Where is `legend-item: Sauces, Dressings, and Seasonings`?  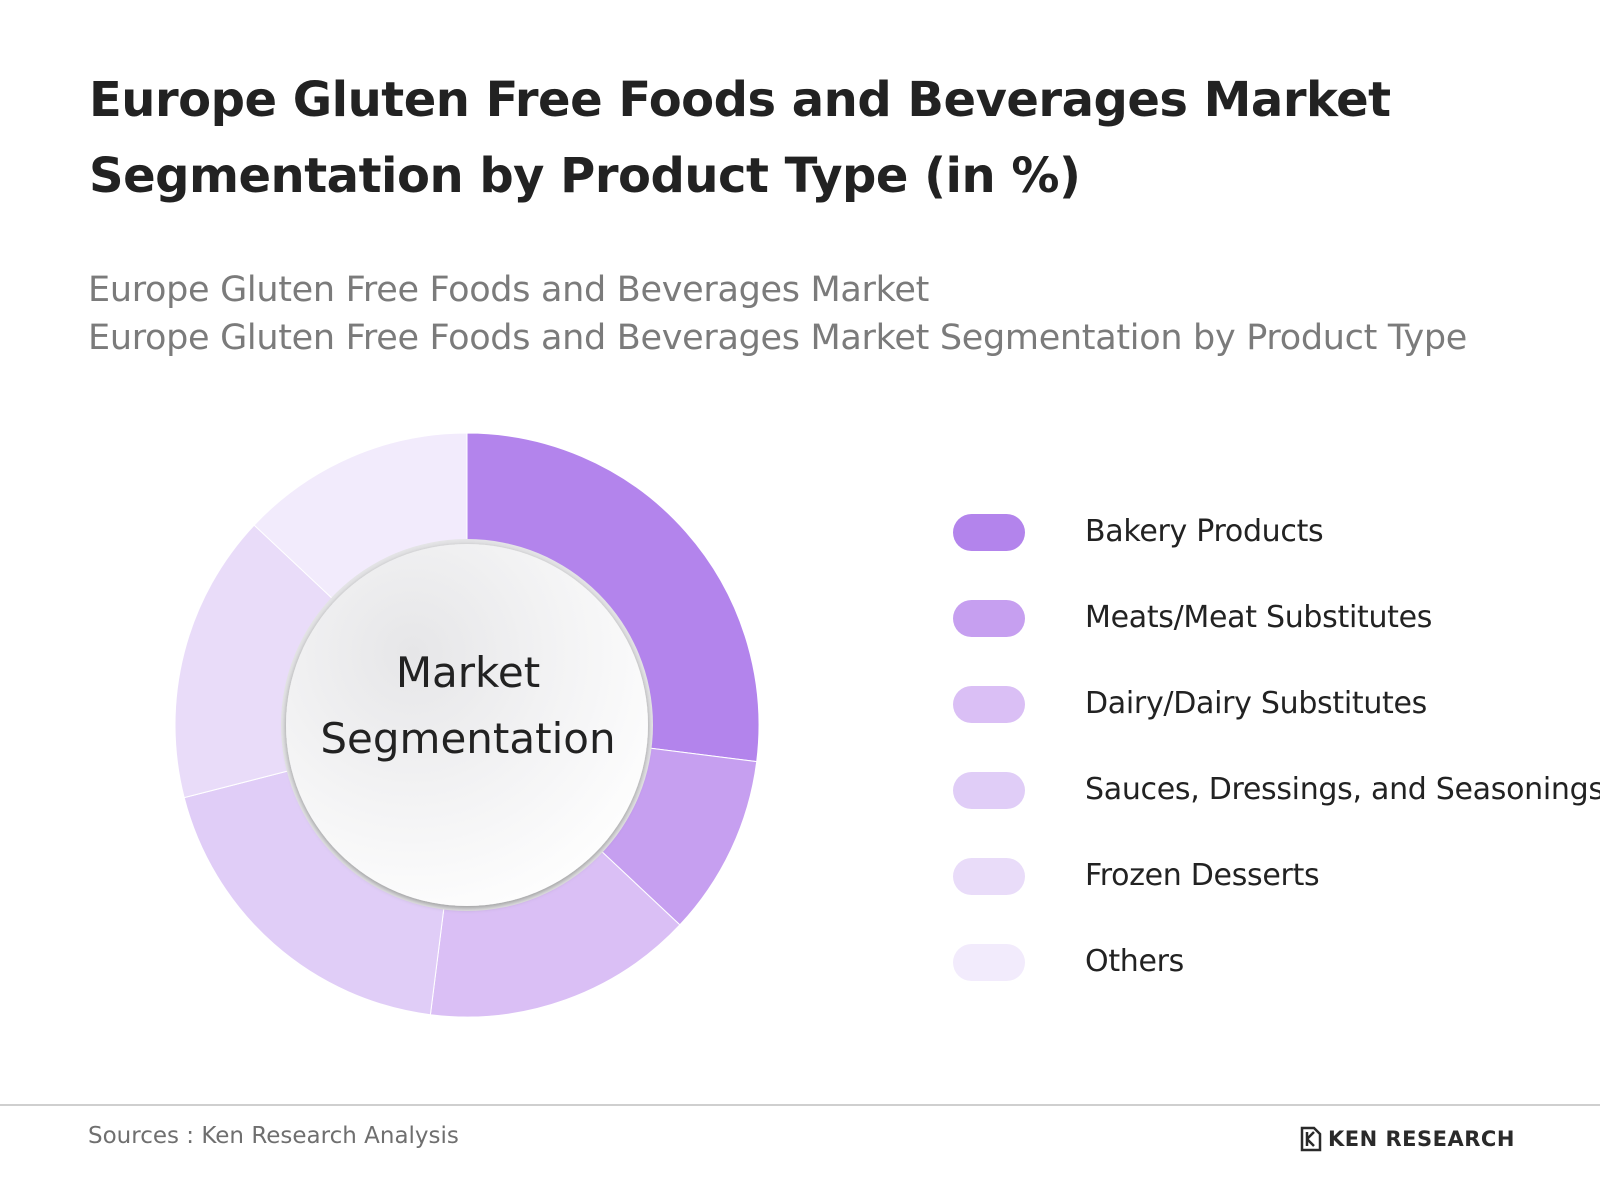 legend-item: Sauces, Dressings, and Seasonings is located at coordinates (1276, 805).